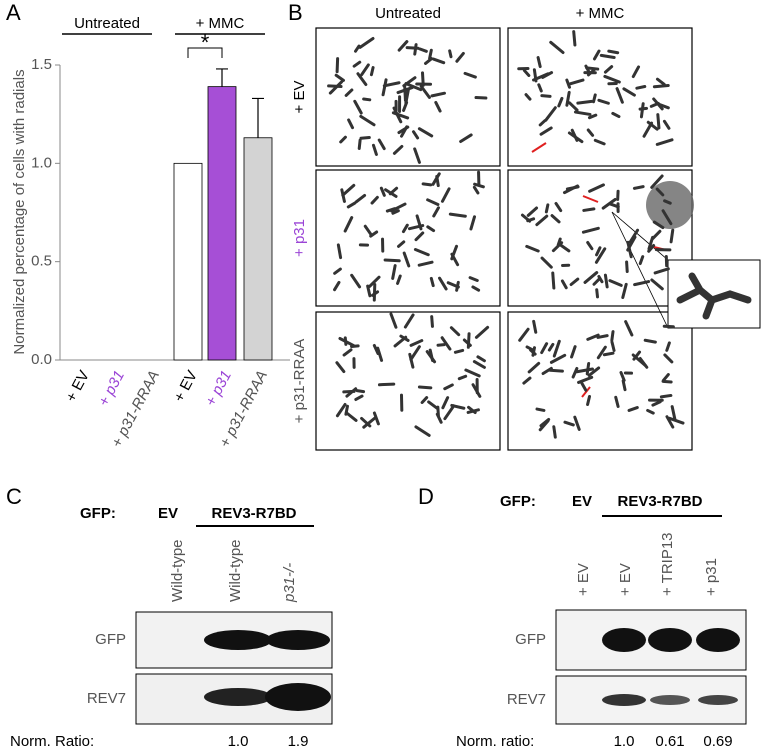 This screenshot has height=754, width=762. What do you see at coordinates (298, 741) in the screenshot?
I see `ratio: 1.9` at bounding box center [298, 741].